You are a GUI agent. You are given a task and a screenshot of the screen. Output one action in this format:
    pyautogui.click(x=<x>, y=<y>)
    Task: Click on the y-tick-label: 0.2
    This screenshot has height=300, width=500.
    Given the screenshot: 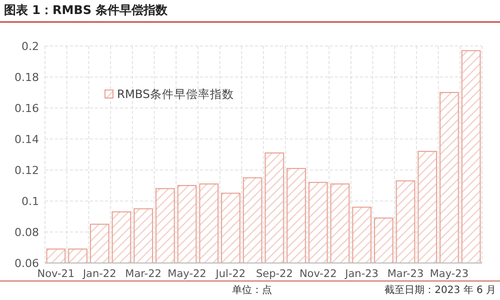 What is the action you would take?
    pyautogui.click(x=30, y=46)
    